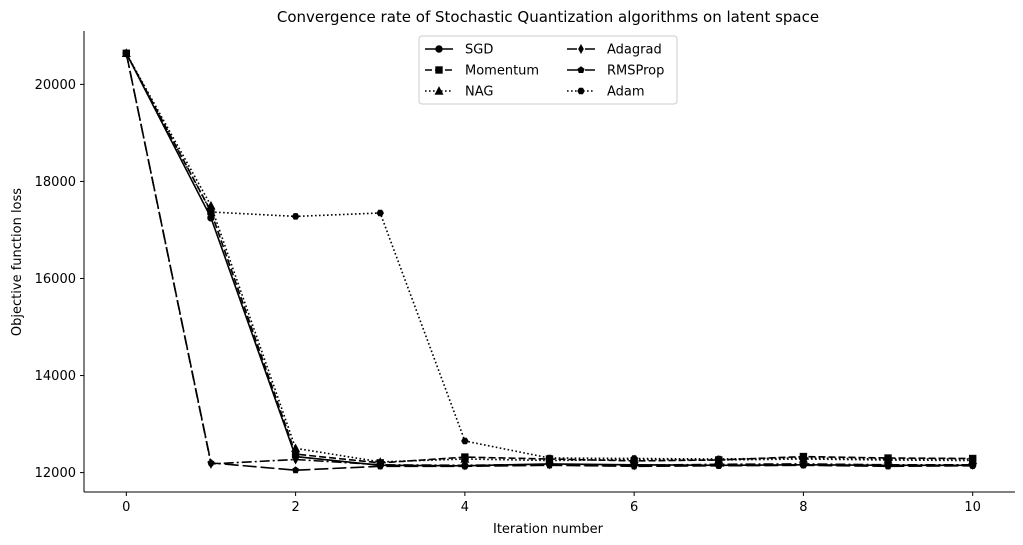 This screenshot has height=545, width=1023. Describe the element at coordinates (502, 71) in the screenshot. I see `legend-label: Momentum` at that location.